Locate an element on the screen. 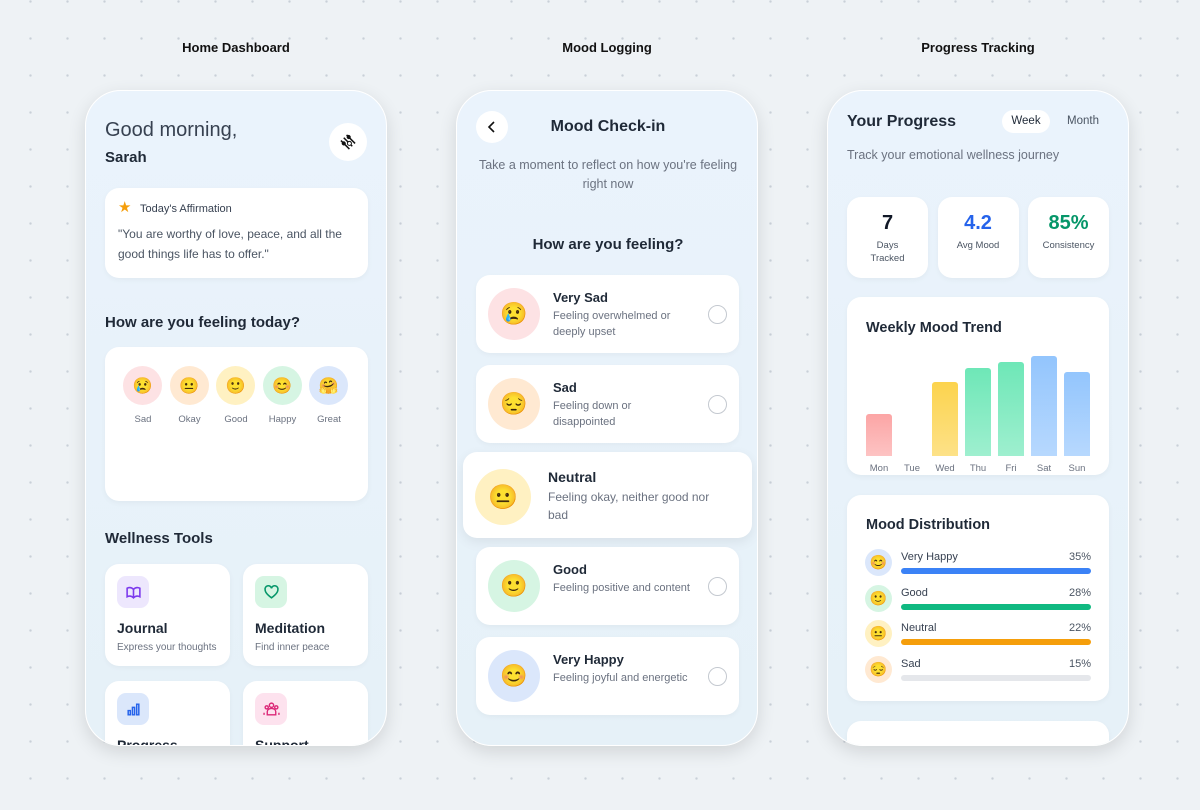  stat-value: 7 is located at coordinates (887, 223).